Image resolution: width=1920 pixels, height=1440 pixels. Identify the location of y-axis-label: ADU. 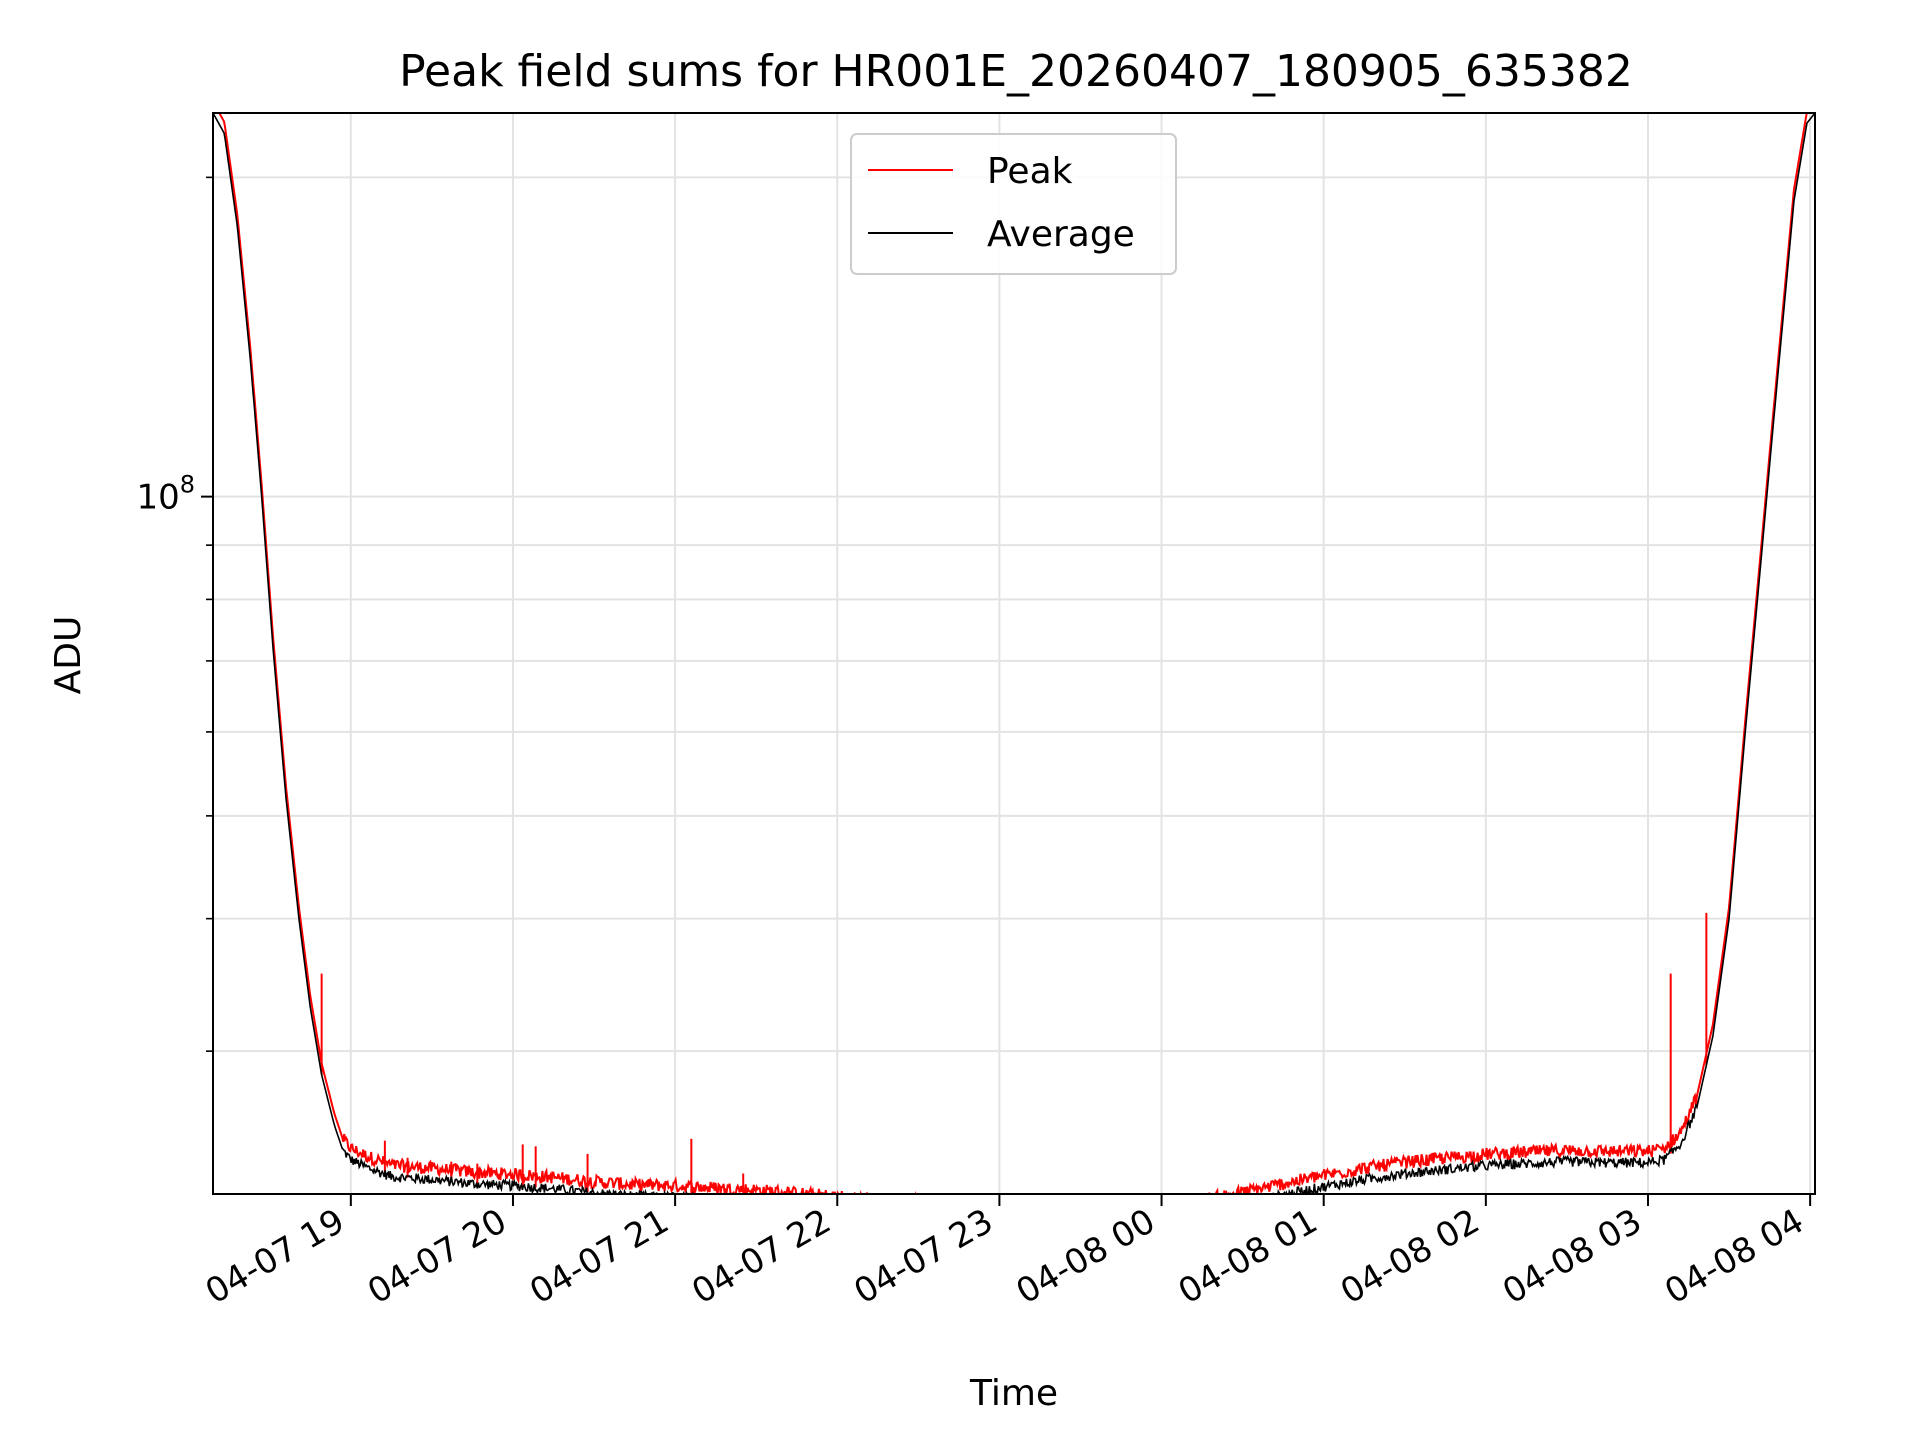
(68, 655).